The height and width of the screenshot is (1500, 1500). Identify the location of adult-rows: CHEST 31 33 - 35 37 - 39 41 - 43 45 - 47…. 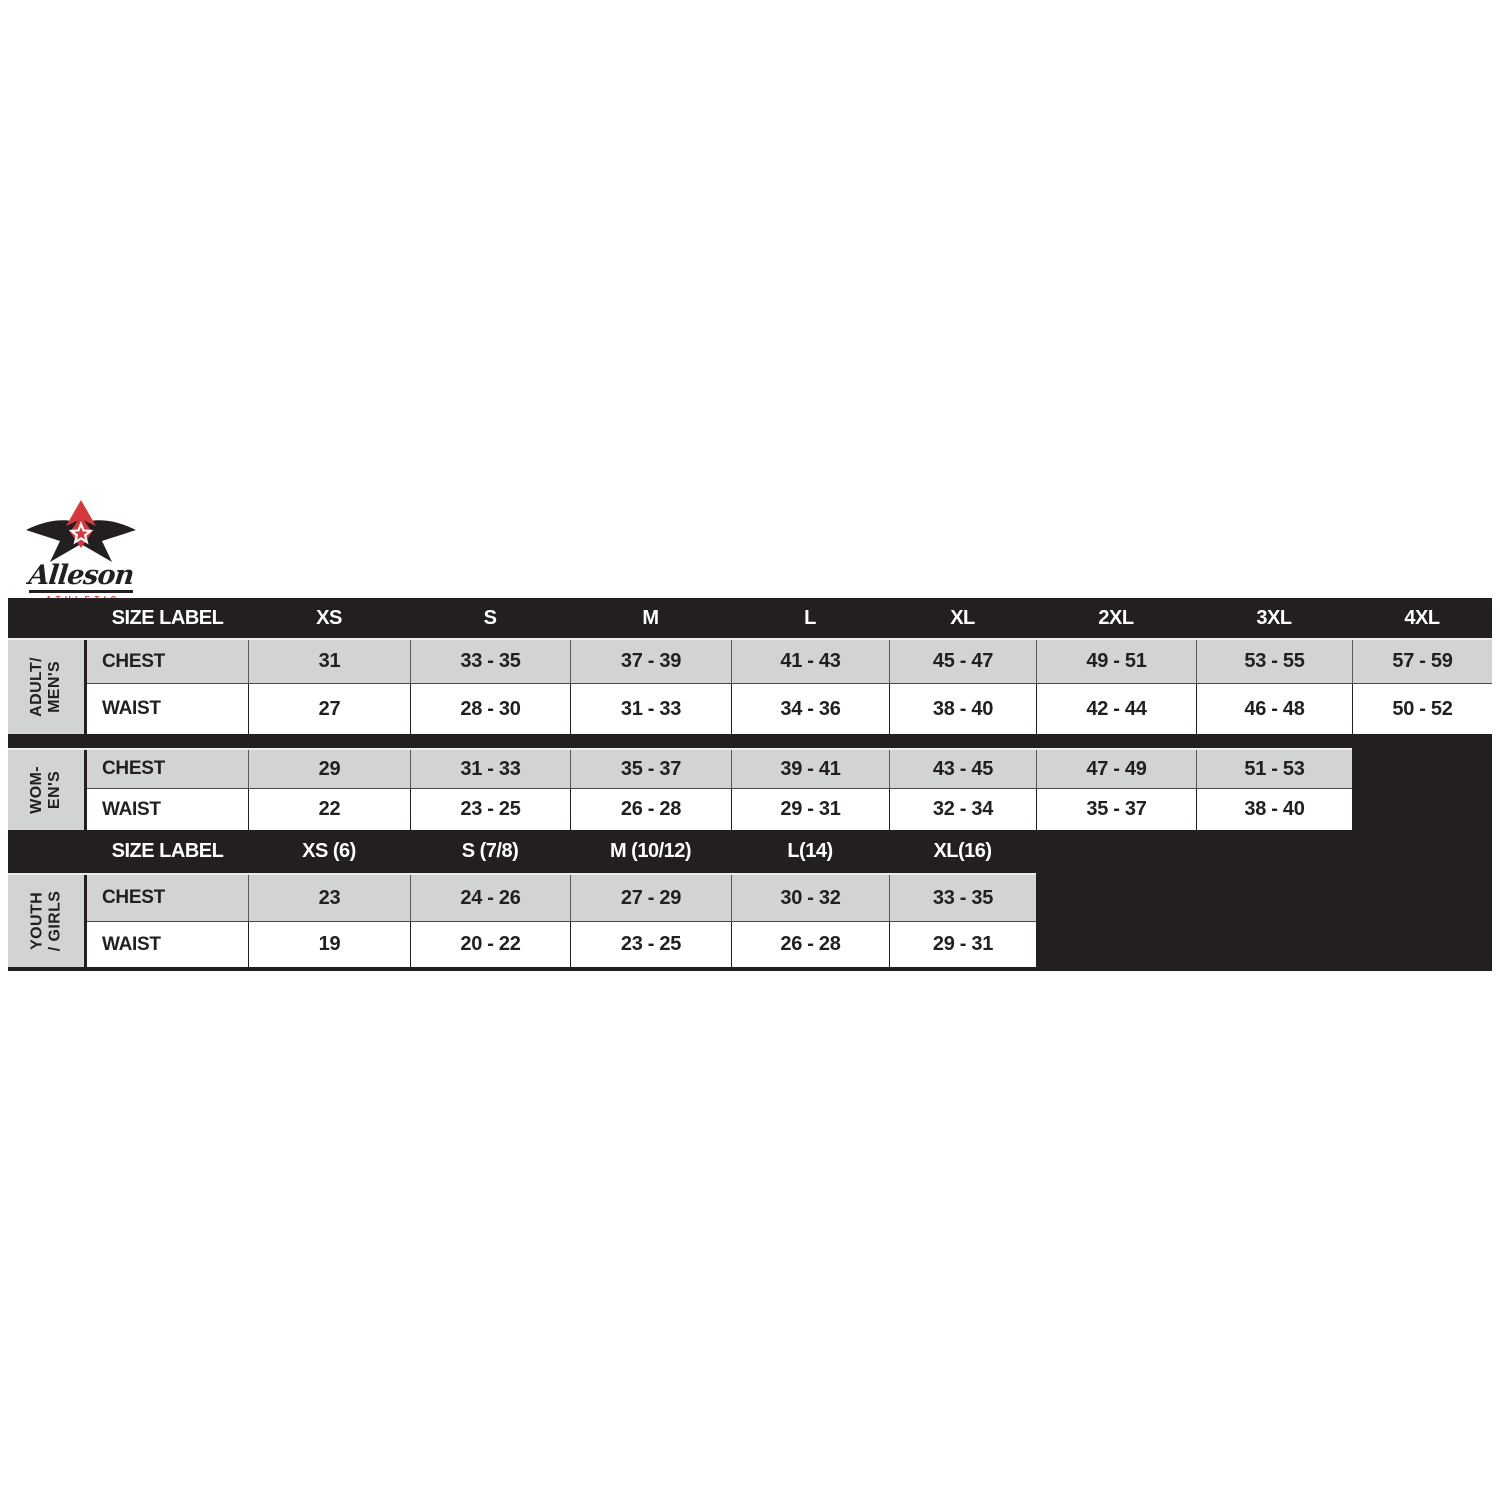
(789, 687).